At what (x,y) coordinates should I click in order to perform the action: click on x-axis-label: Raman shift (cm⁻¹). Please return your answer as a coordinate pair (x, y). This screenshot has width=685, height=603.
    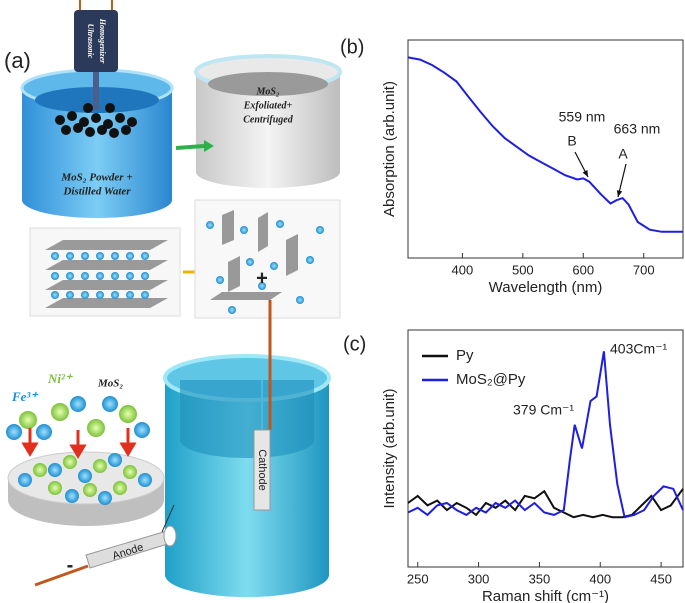
    Looking at the image, I should click on (545, 595).